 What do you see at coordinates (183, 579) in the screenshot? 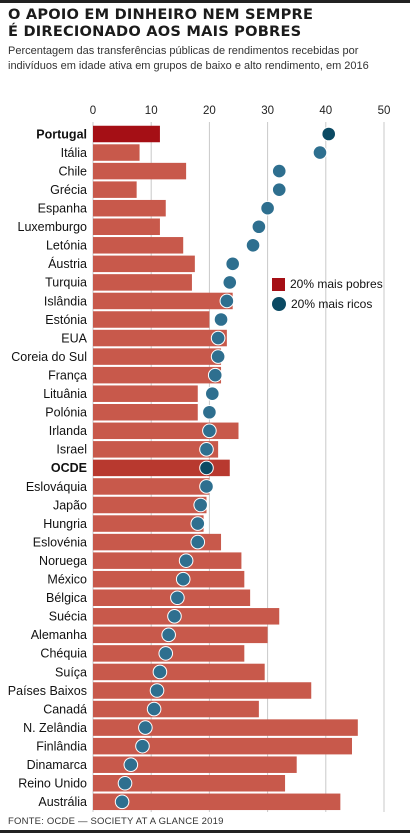
I see `dot-m-xico` at bounding box center [183, 579].